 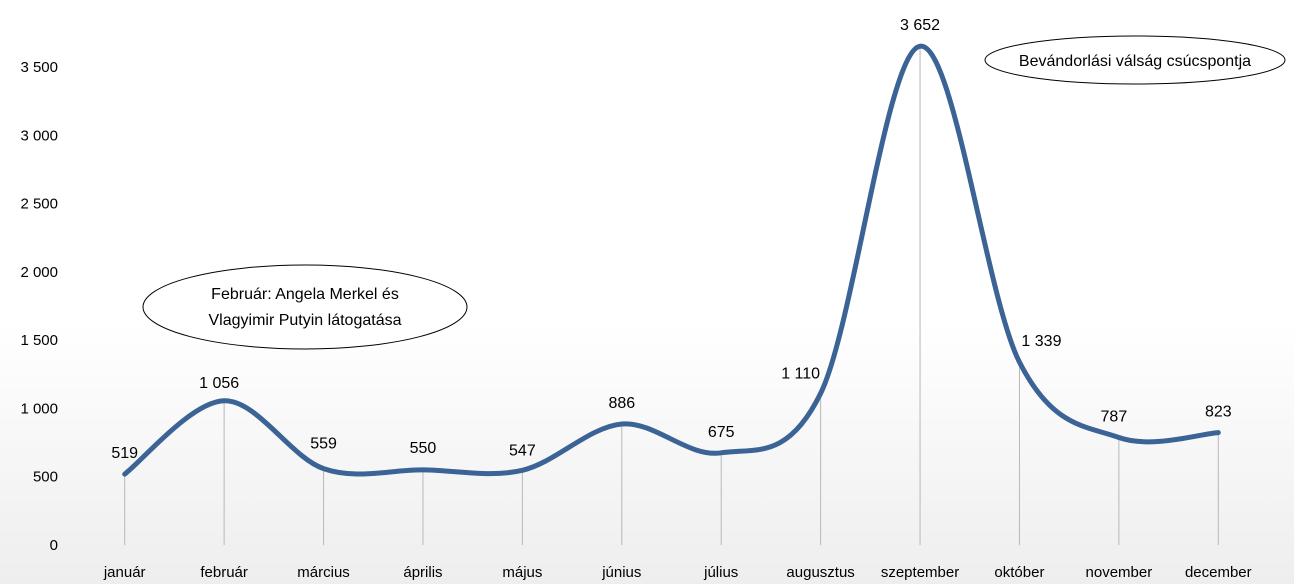 What do you see at coordinates (720, 572) in the screenshot?
I see `x-tick-label: július` at bounding box center [720, 572].